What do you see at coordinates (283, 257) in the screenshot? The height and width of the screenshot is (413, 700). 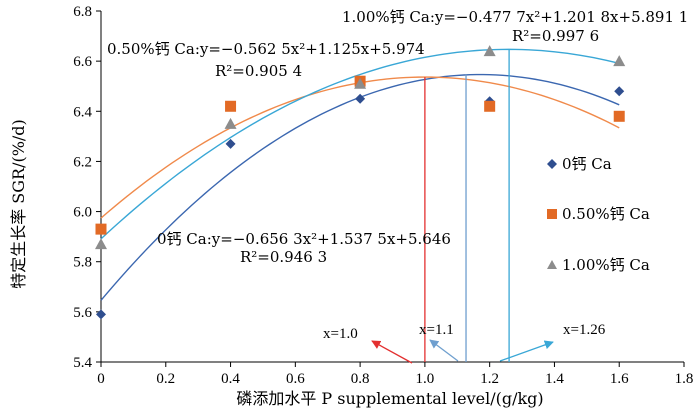 I see `r2-0-ca: R²=0.946 3` at bounding box center [283, 257].